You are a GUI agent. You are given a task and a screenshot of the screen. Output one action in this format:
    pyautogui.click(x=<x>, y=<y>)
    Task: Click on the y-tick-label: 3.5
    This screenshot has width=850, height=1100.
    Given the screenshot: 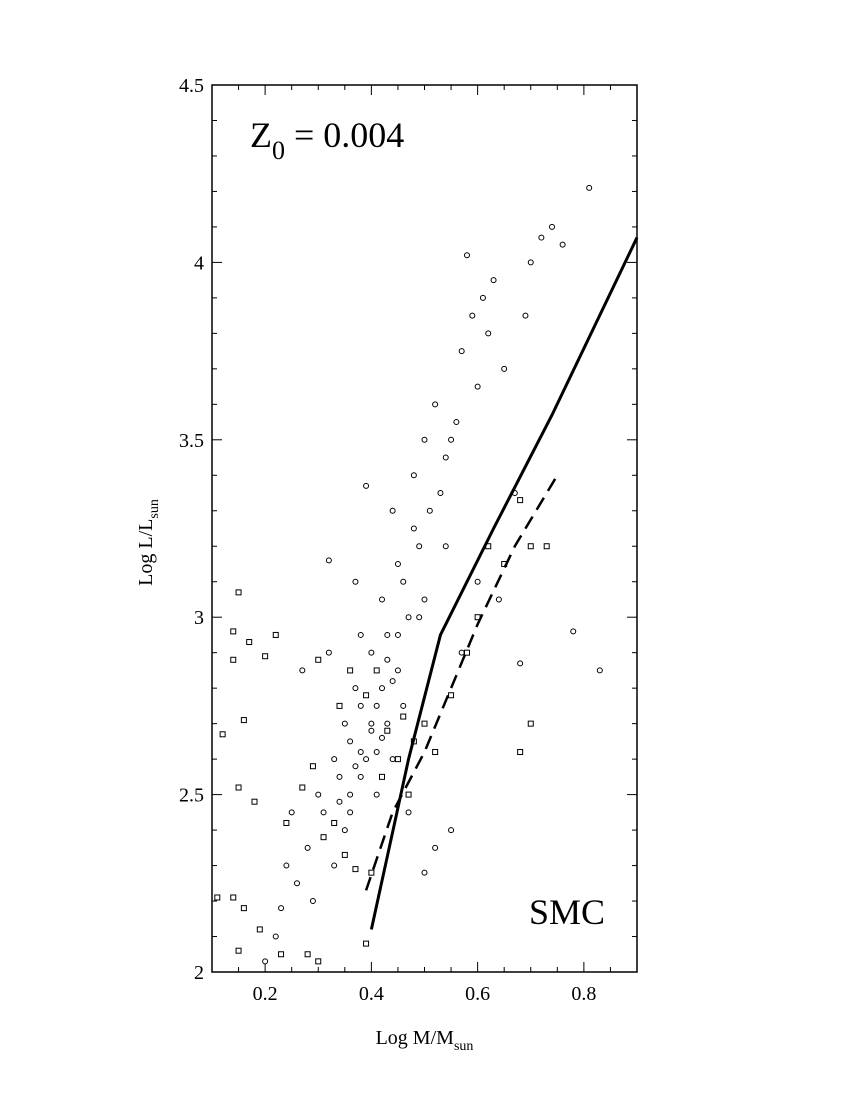 What is the action you would take?
    pyautogui.click(x=191, y=441)
    